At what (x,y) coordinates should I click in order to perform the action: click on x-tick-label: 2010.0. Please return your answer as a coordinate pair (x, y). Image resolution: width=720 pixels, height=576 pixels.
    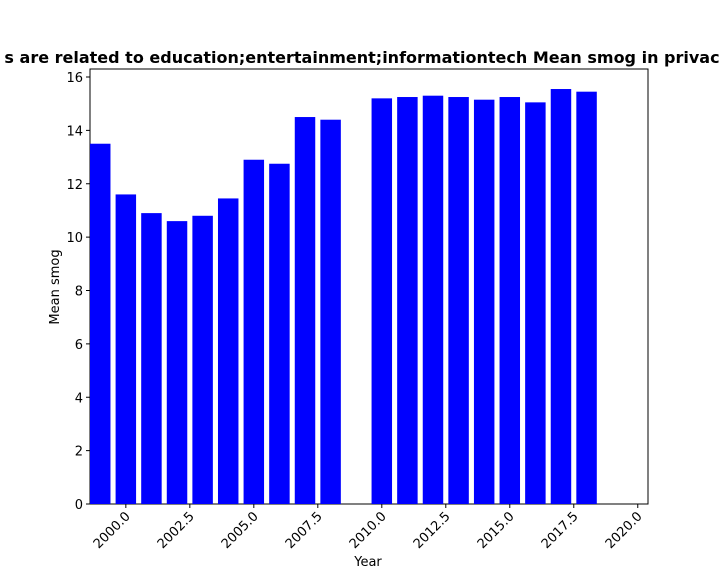
    Looking at the image, I should click on (368, 530).